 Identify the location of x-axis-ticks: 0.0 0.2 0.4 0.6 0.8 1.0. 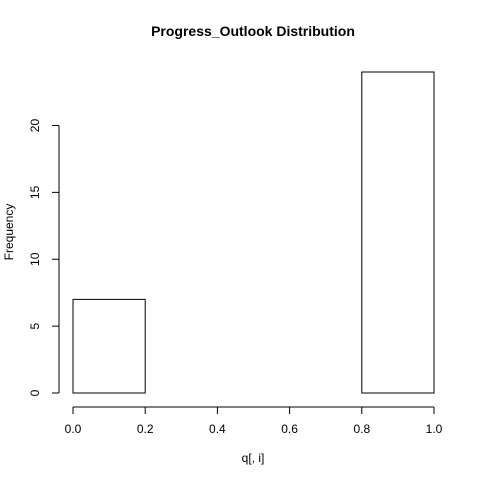
(254, 421).